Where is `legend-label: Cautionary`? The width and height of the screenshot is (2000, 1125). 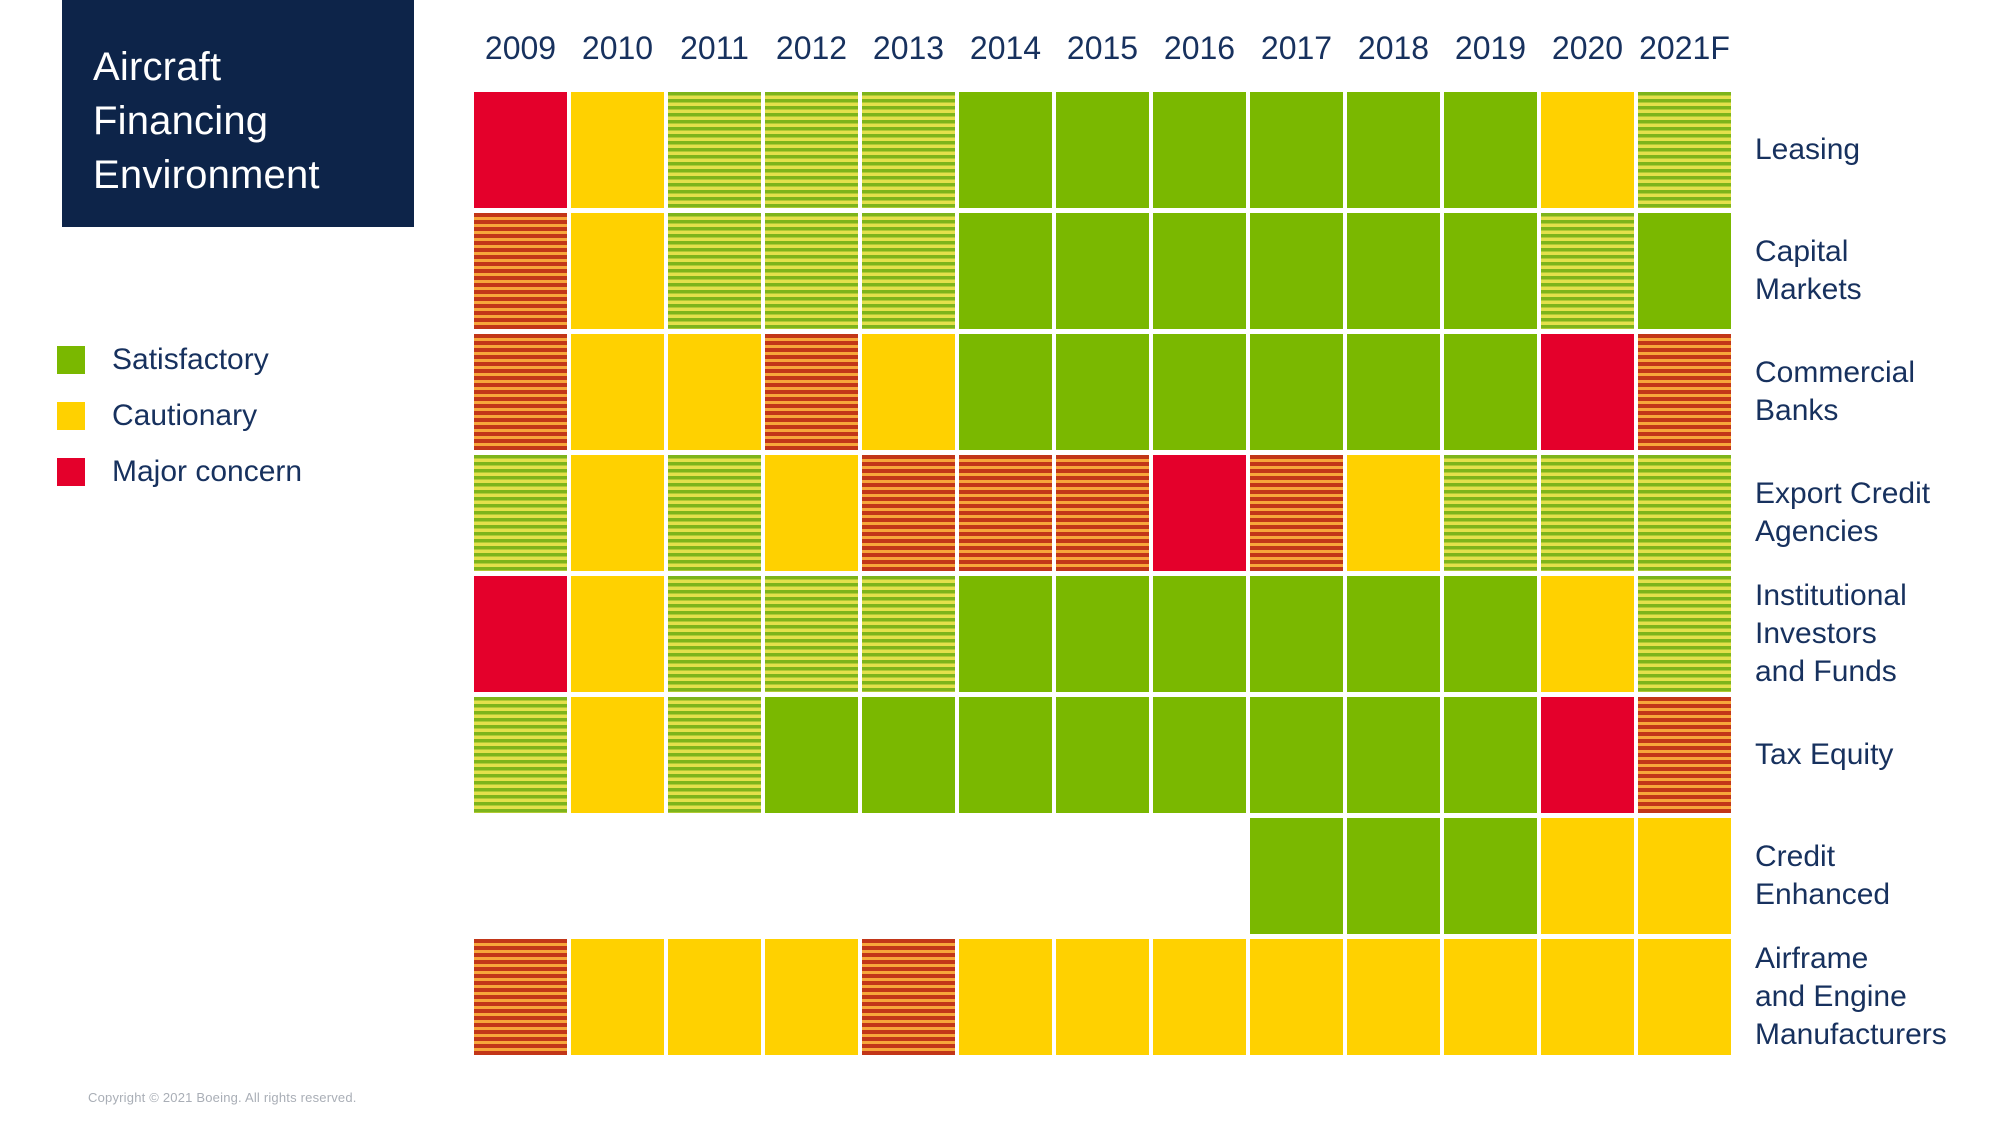 legend-label: Cautionary is located at coordinates (185, 415).